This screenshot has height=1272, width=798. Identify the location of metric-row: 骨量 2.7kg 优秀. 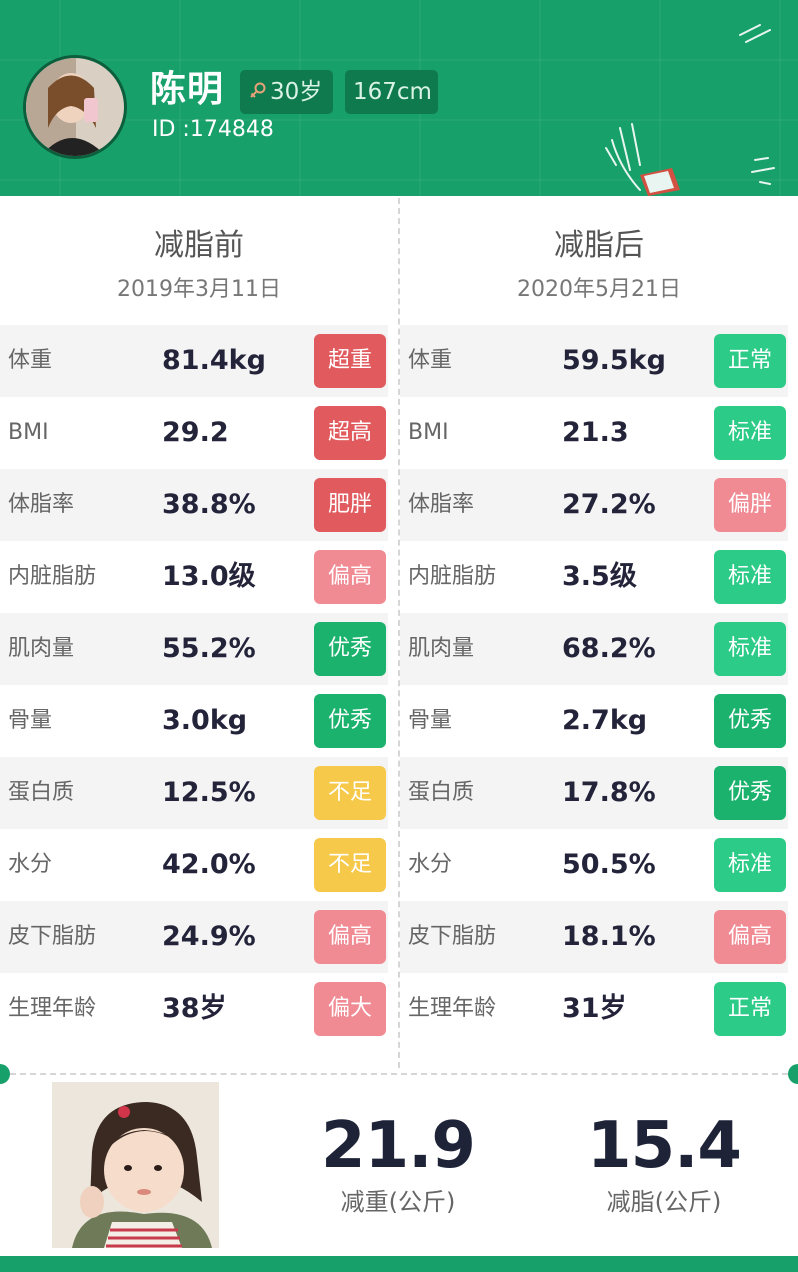
(594, 721).